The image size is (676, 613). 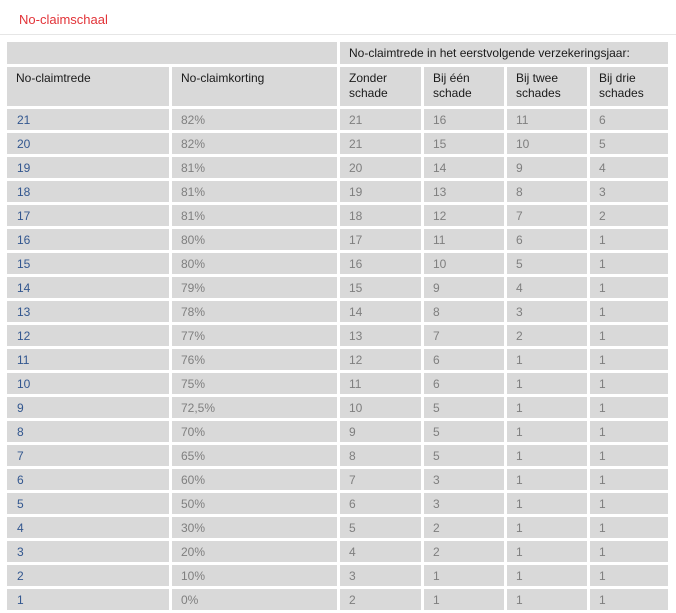 I want to click on cell-value: 14, so click(x=380, y=311).